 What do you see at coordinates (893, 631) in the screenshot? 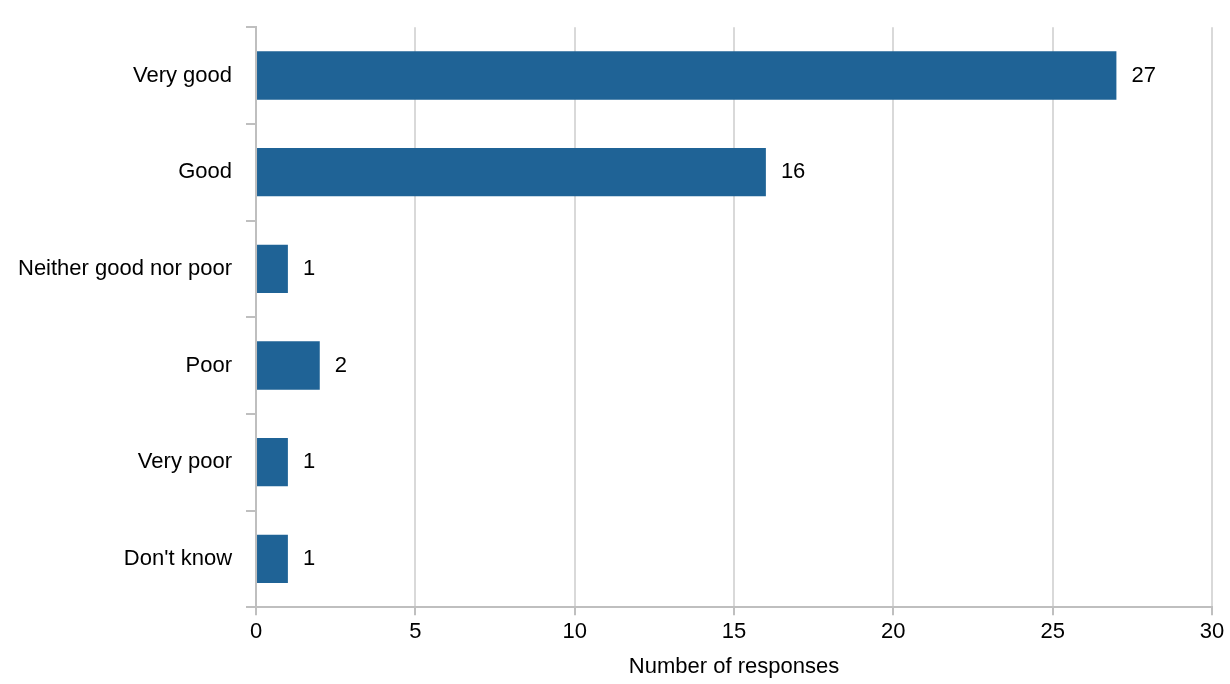
I see `x-tick-label: 20` at bounding box center [893, 631].